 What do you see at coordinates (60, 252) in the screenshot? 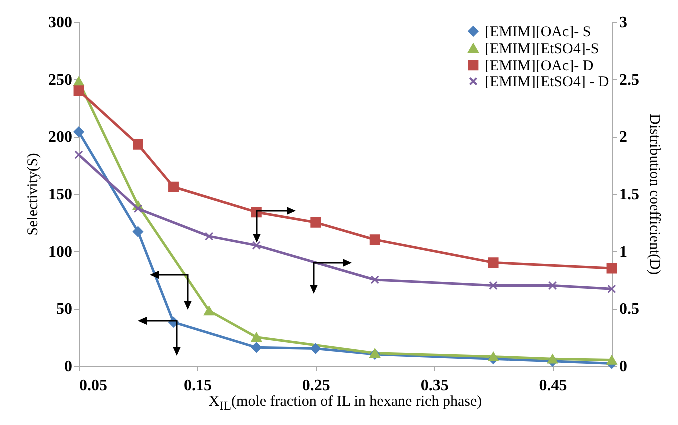
I see `y-tick-label: 100` at bounding box center [60, 252].